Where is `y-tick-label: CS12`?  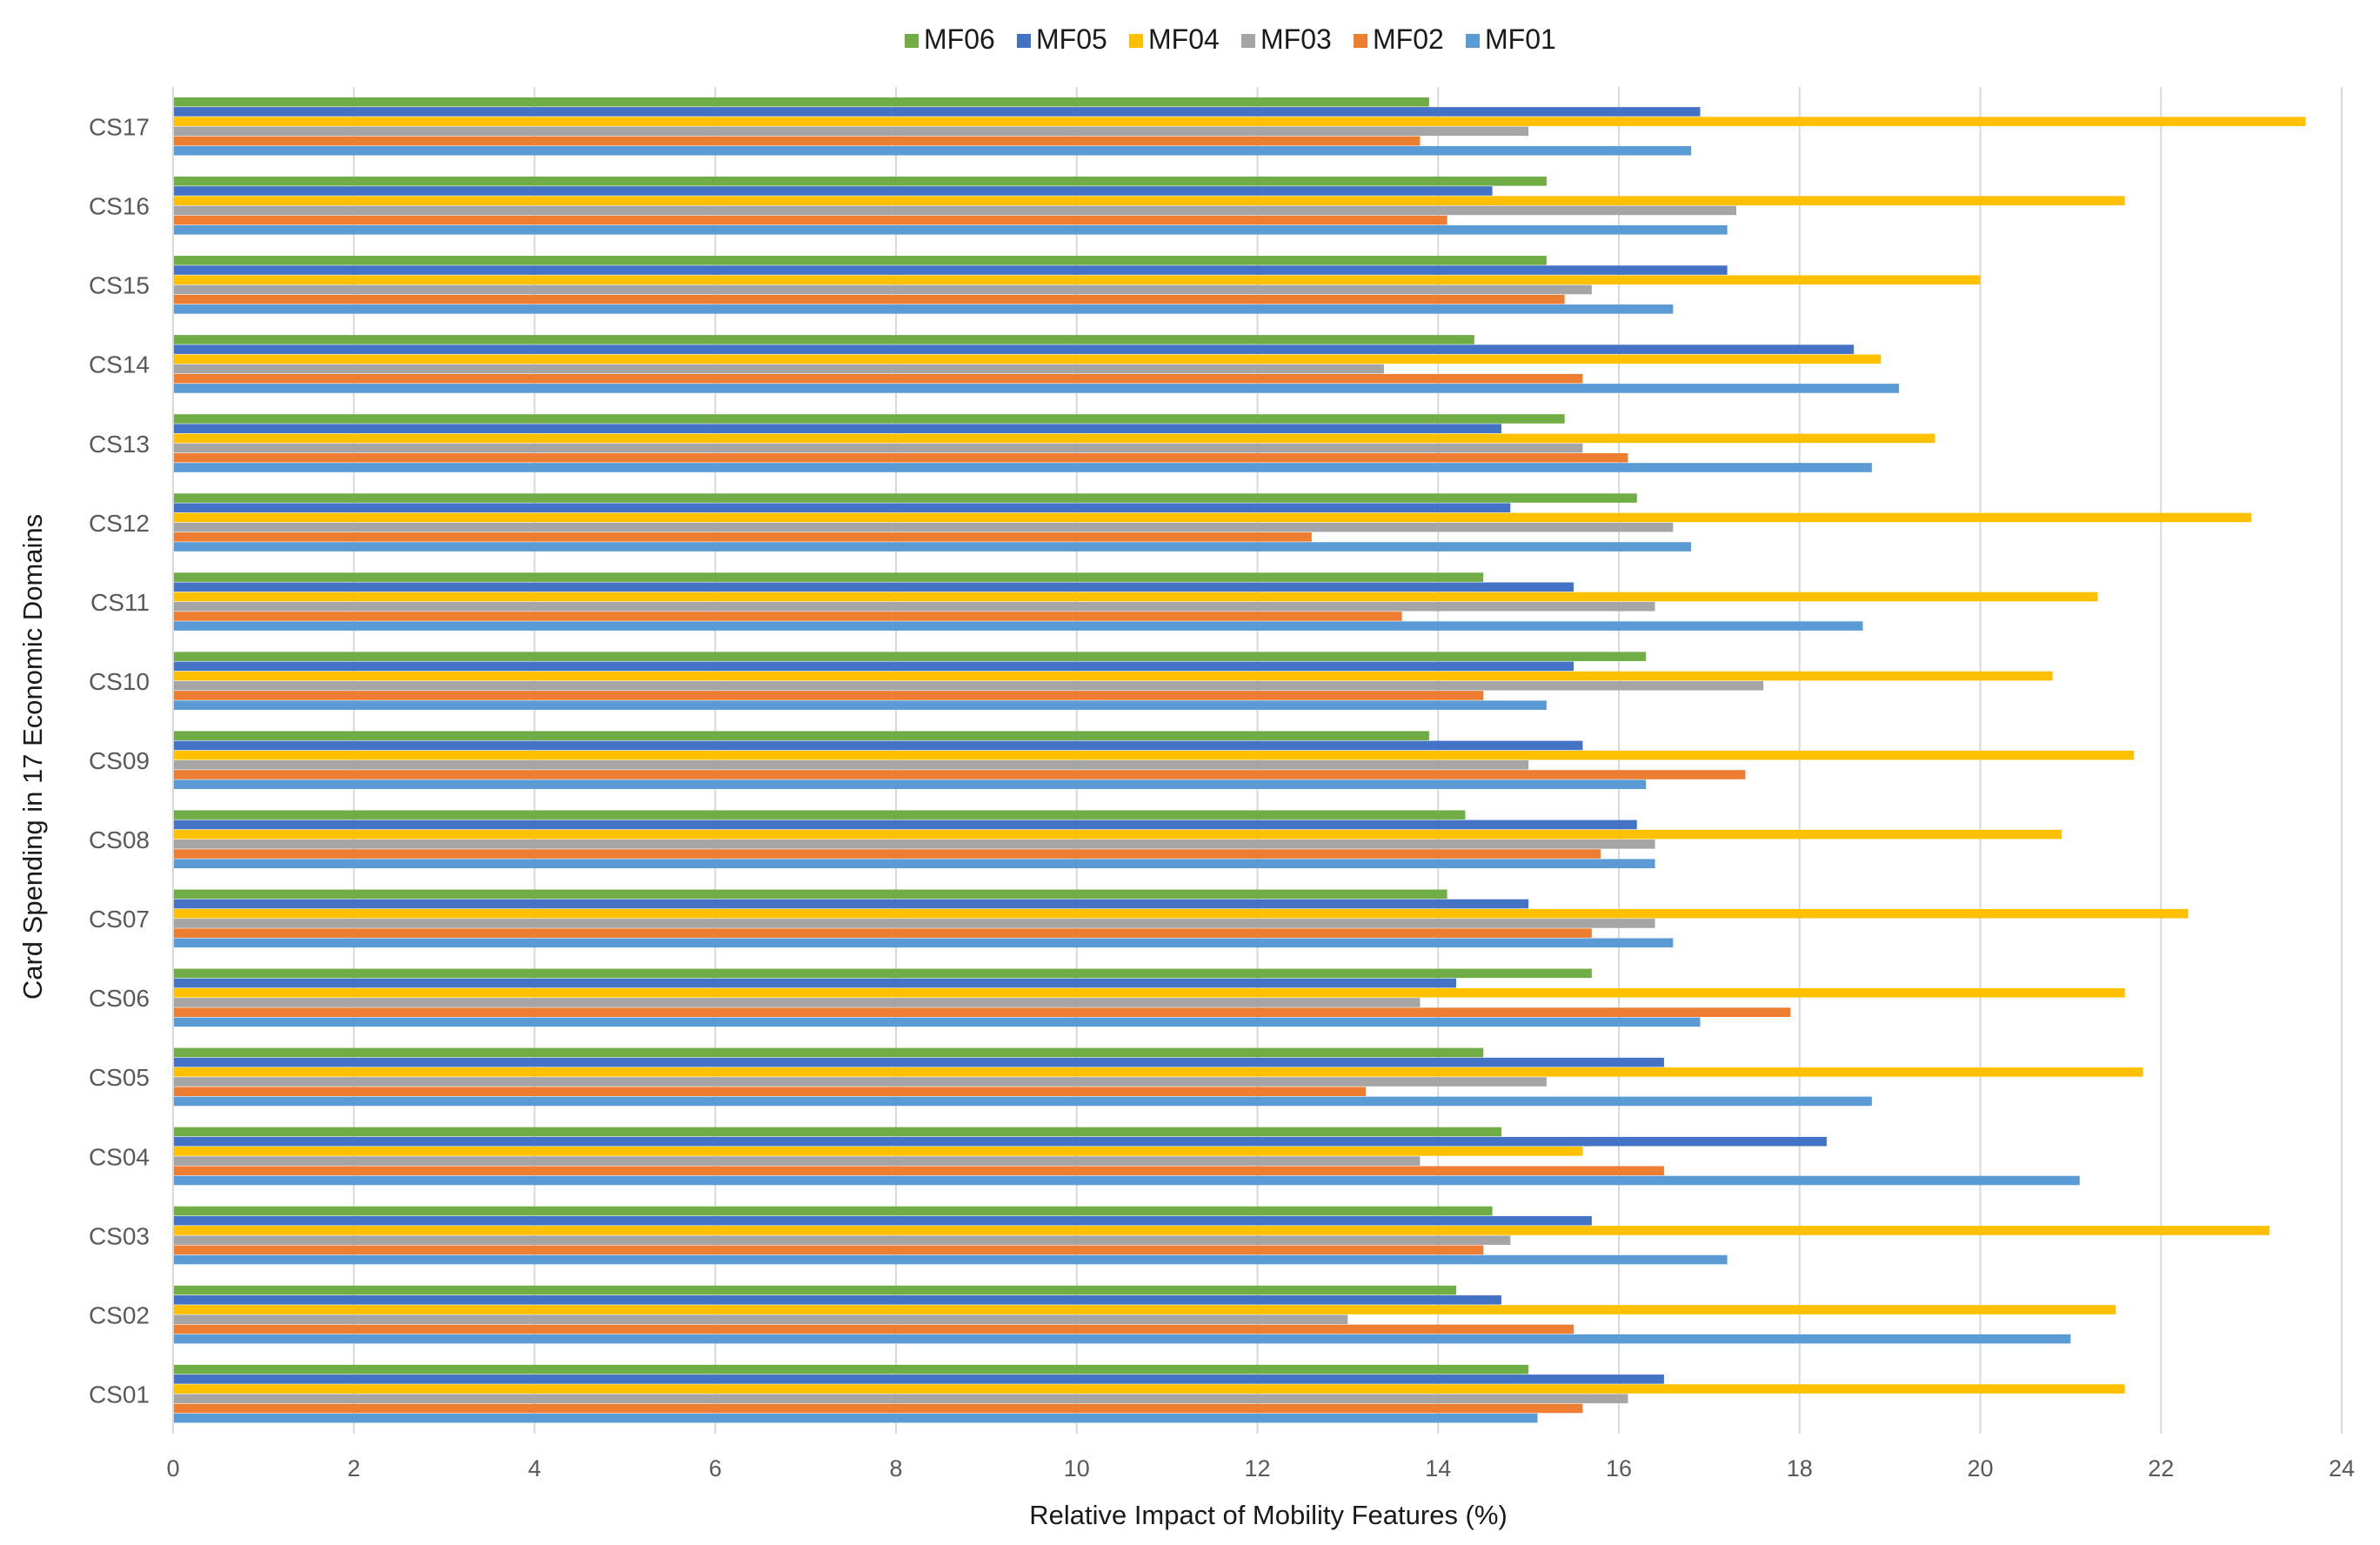
y-tick-label: CS12 is located at coordinates (119, 523).